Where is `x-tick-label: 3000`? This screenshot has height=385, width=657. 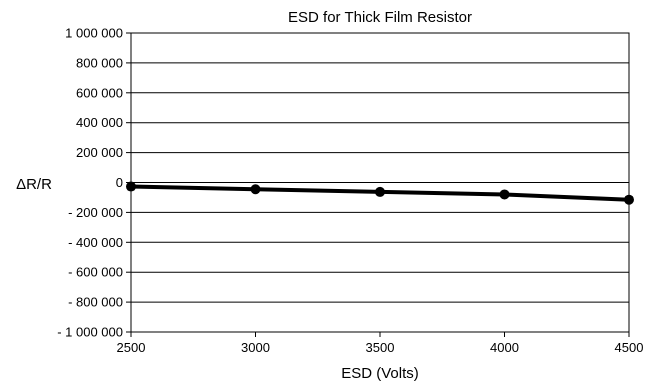
x-tick-label: 3000 is located at coordinates (255, 347).